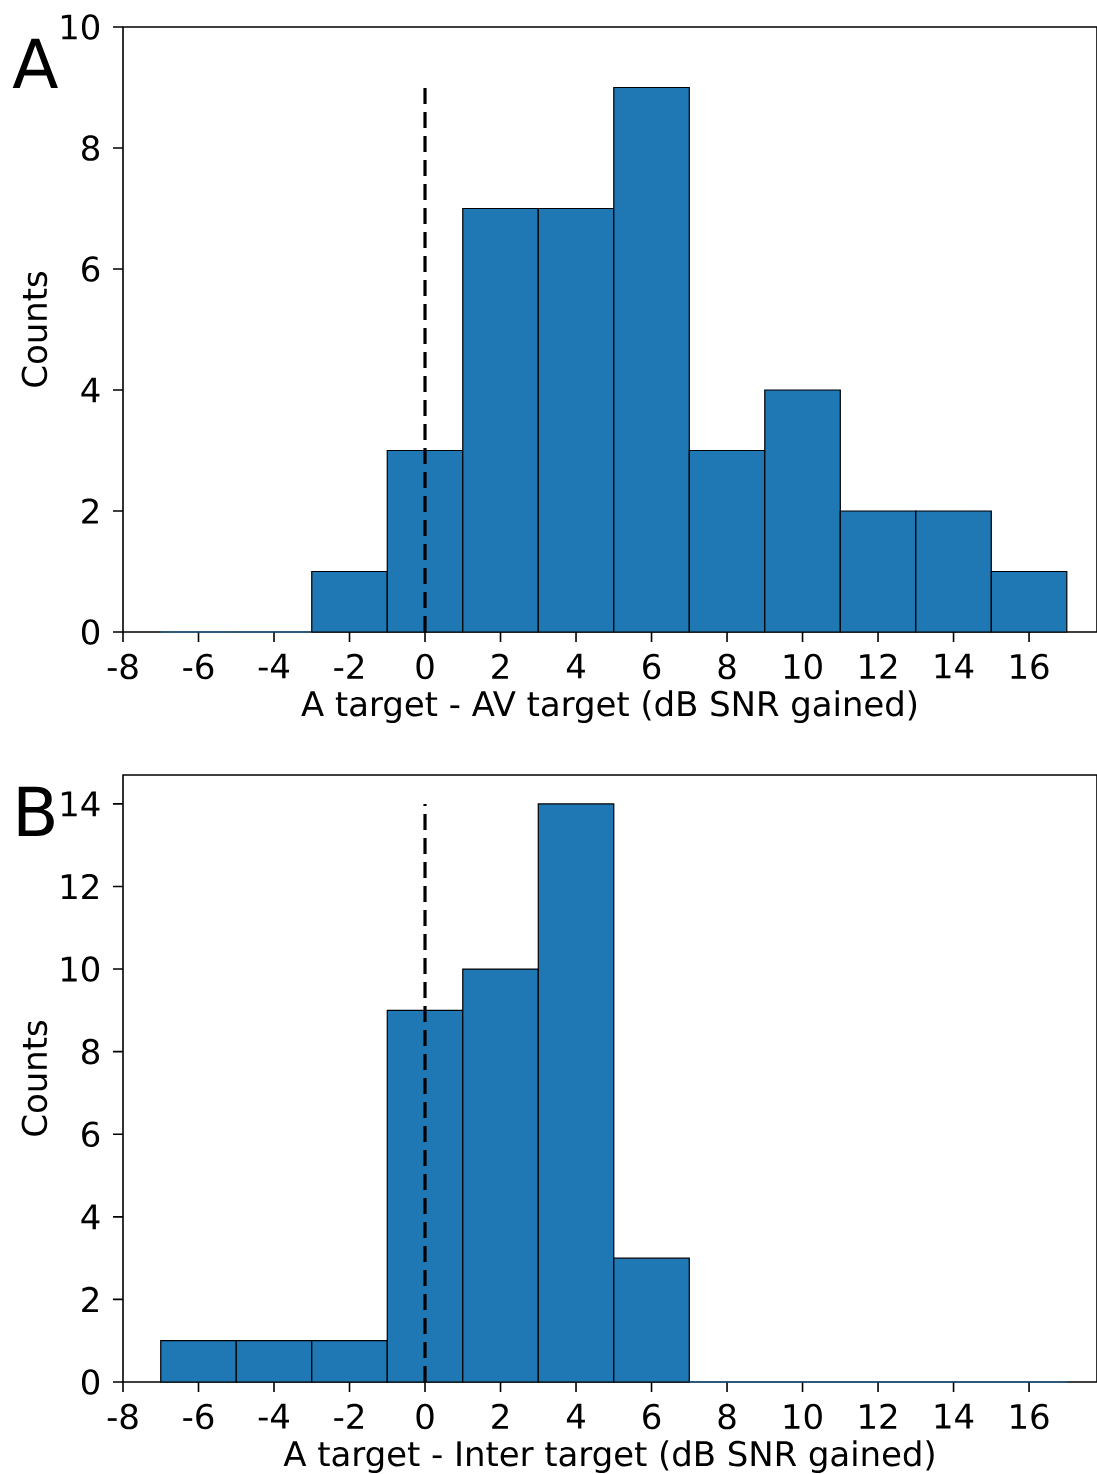 The width and height of the screenshot is (1097, 1474). Describe the element at coordinates (35, 63) in the screenshot. I see `text: A` at that location.